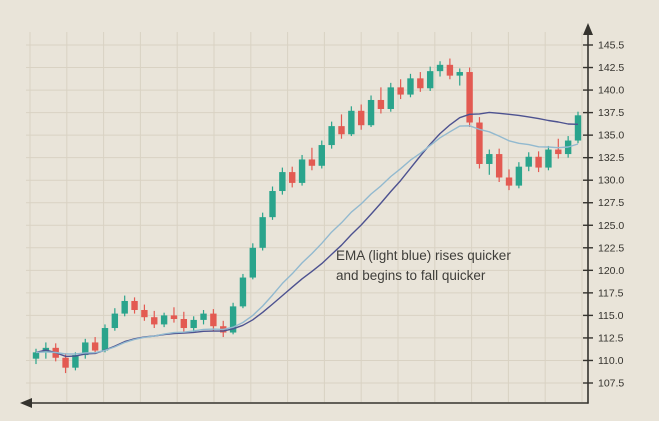  I want to click on y-axis-tick-label: 127.5, so click(611, 203).